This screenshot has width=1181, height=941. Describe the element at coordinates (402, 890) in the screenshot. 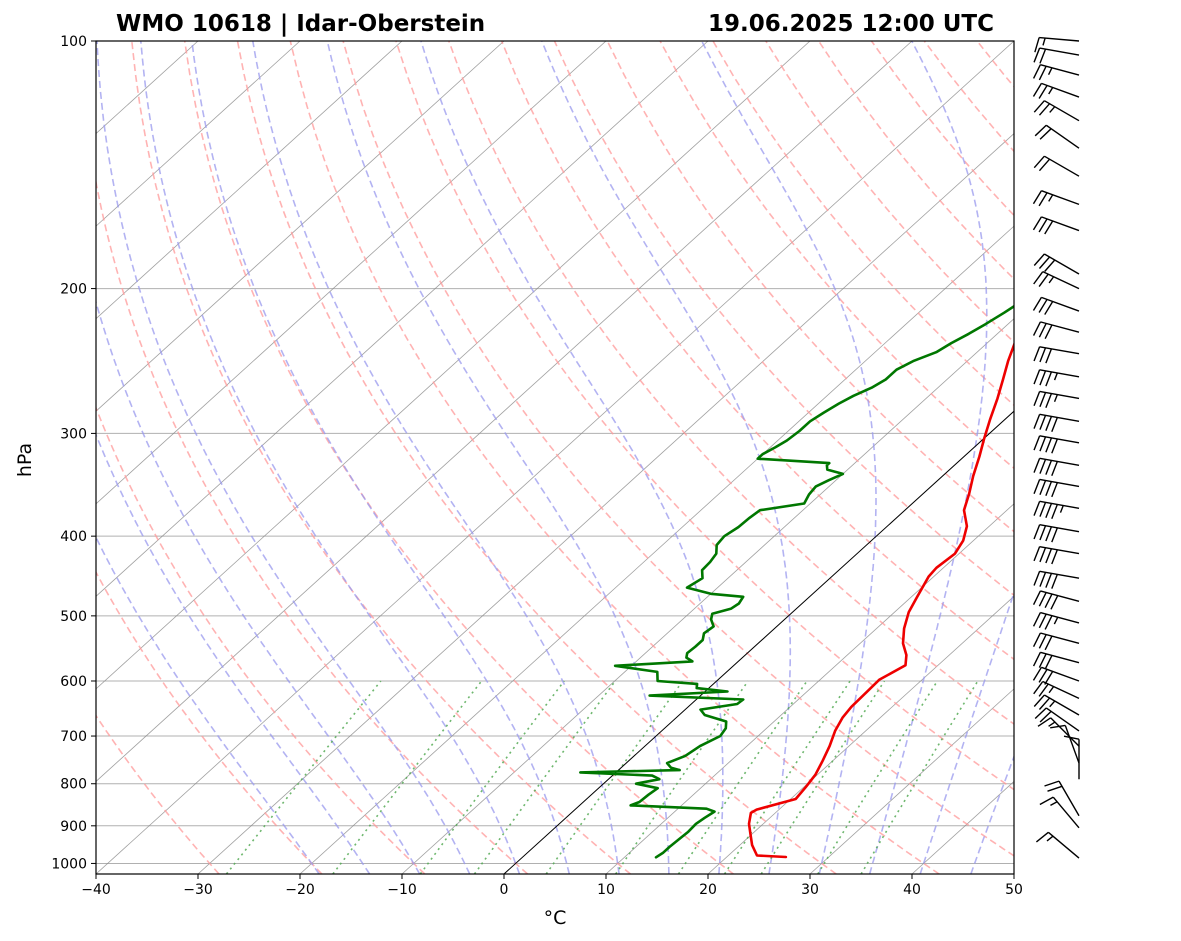

I see `x-tick-label: −10` at that location.